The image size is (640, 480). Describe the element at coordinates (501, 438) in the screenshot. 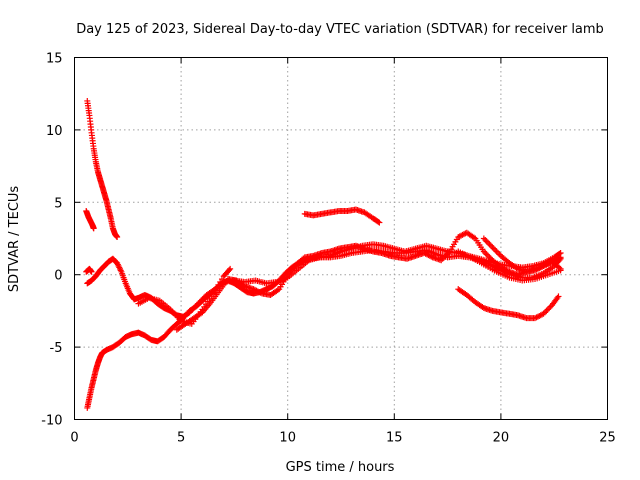

I see `x-tick-label: 20` at that location.